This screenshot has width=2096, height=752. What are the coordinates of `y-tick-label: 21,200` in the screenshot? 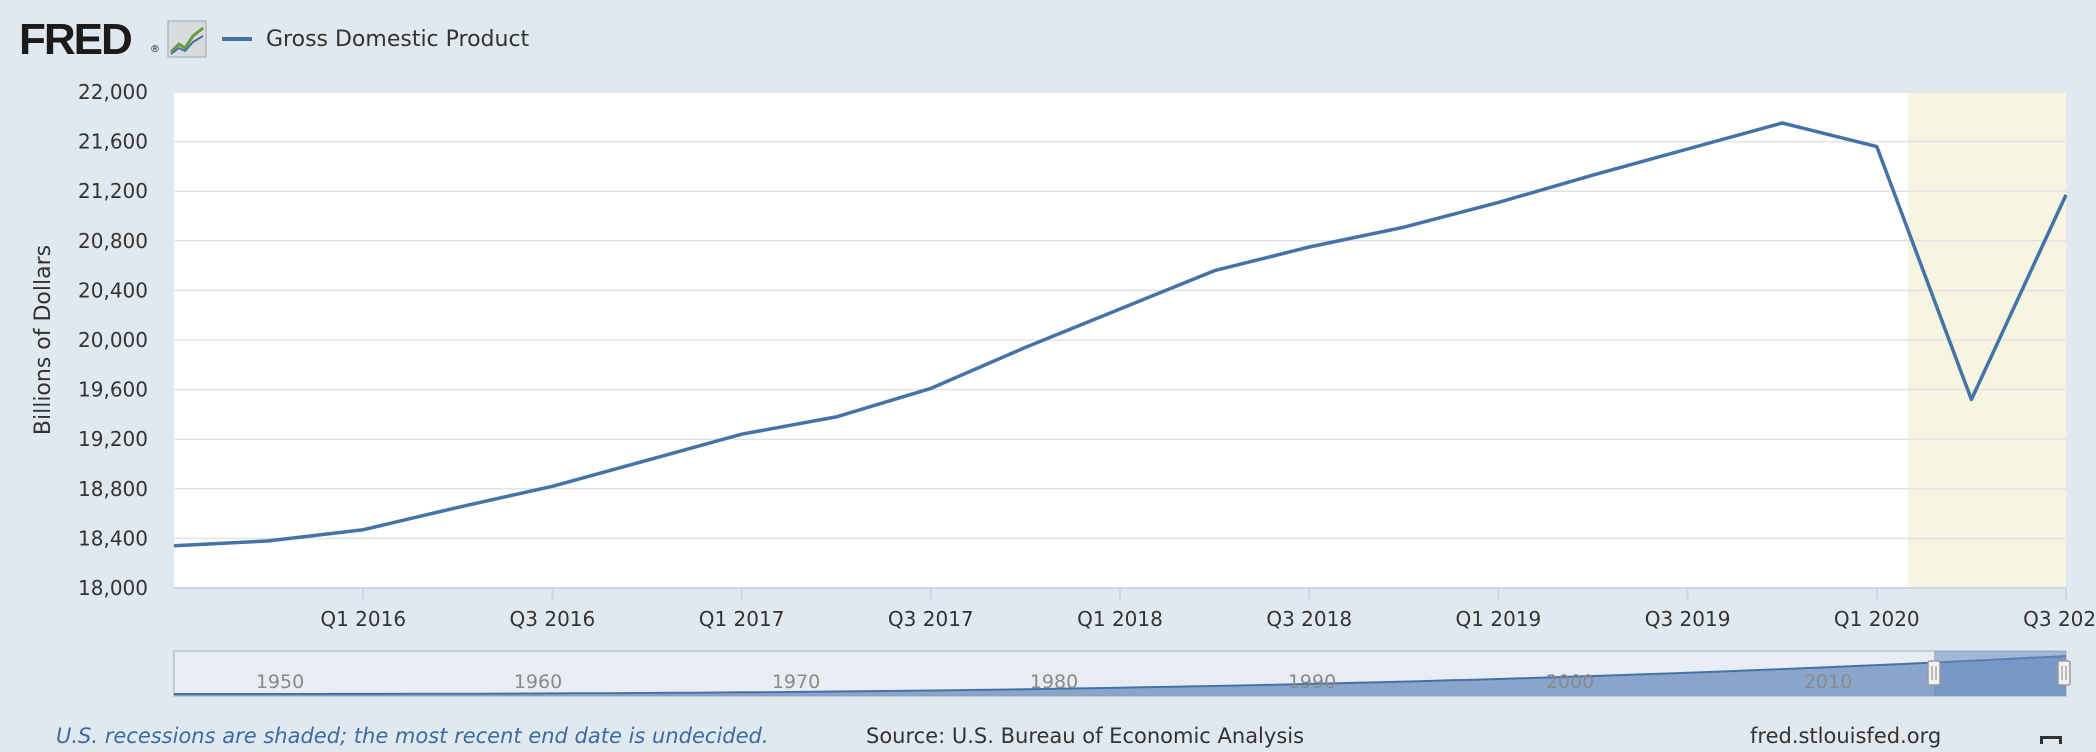 It's located at (113, 191).